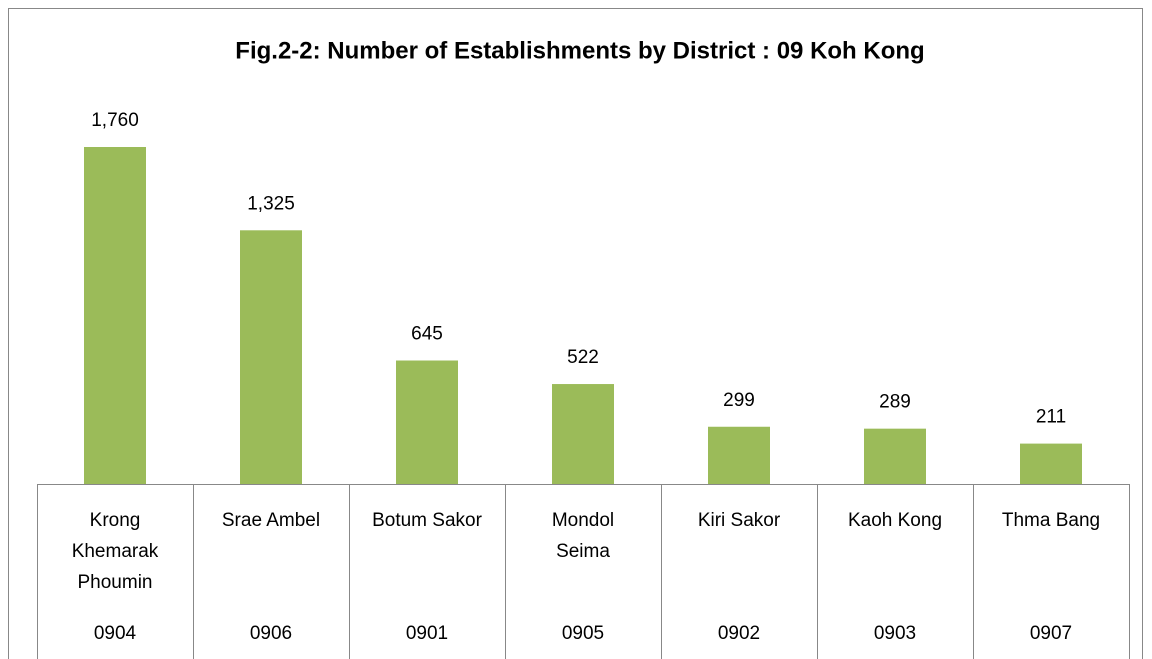 This screenshot has width=1152, height=659. What do you see at coordinates (115, 520) in the screenshot?
I see `x-tick-label: Krong` at bounding box center [115, 520].